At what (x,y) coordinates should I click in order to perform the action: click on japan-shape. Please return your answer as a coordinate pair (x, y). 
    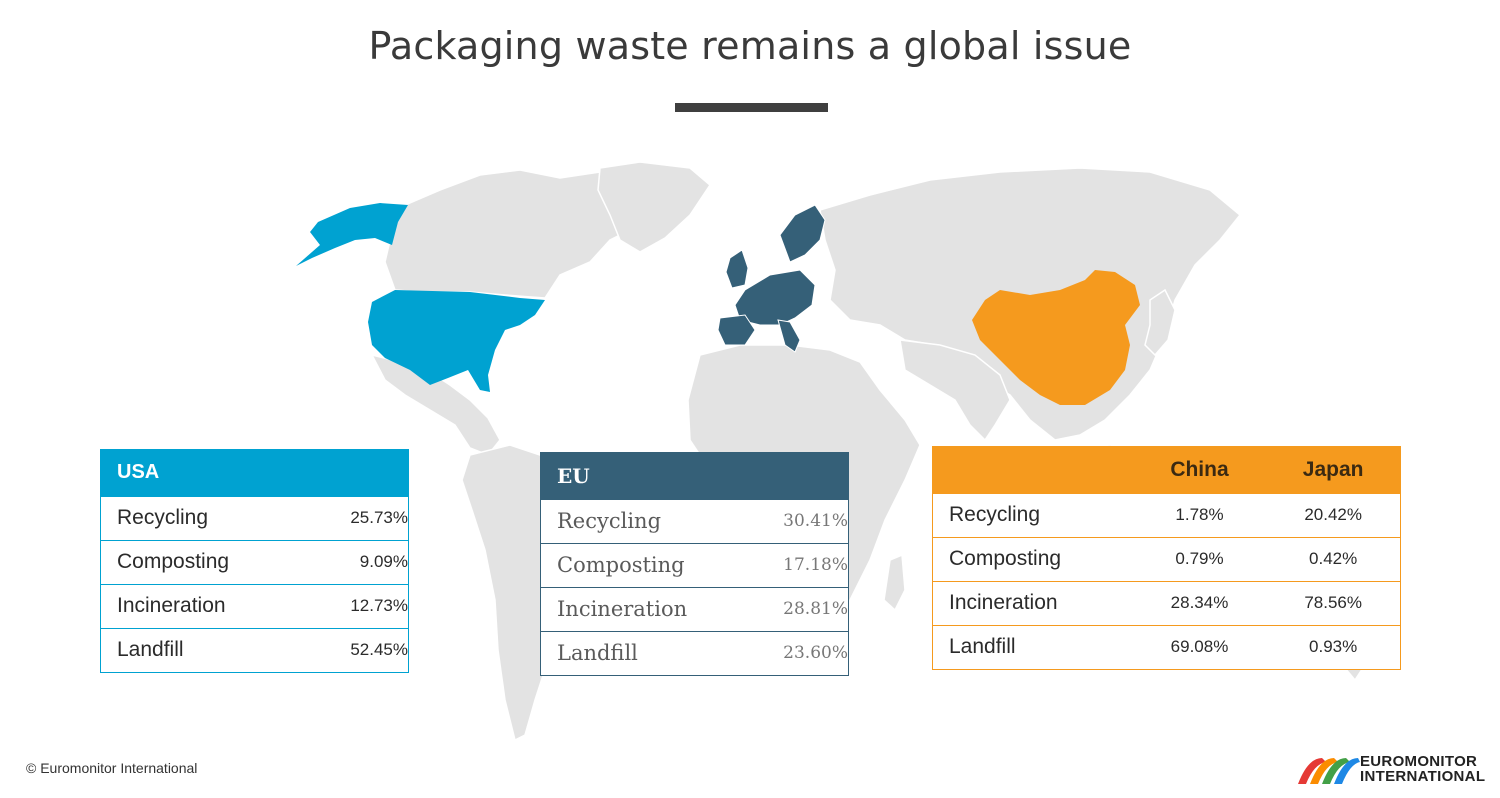
    Looking at the image, I should click on (1160, 322).